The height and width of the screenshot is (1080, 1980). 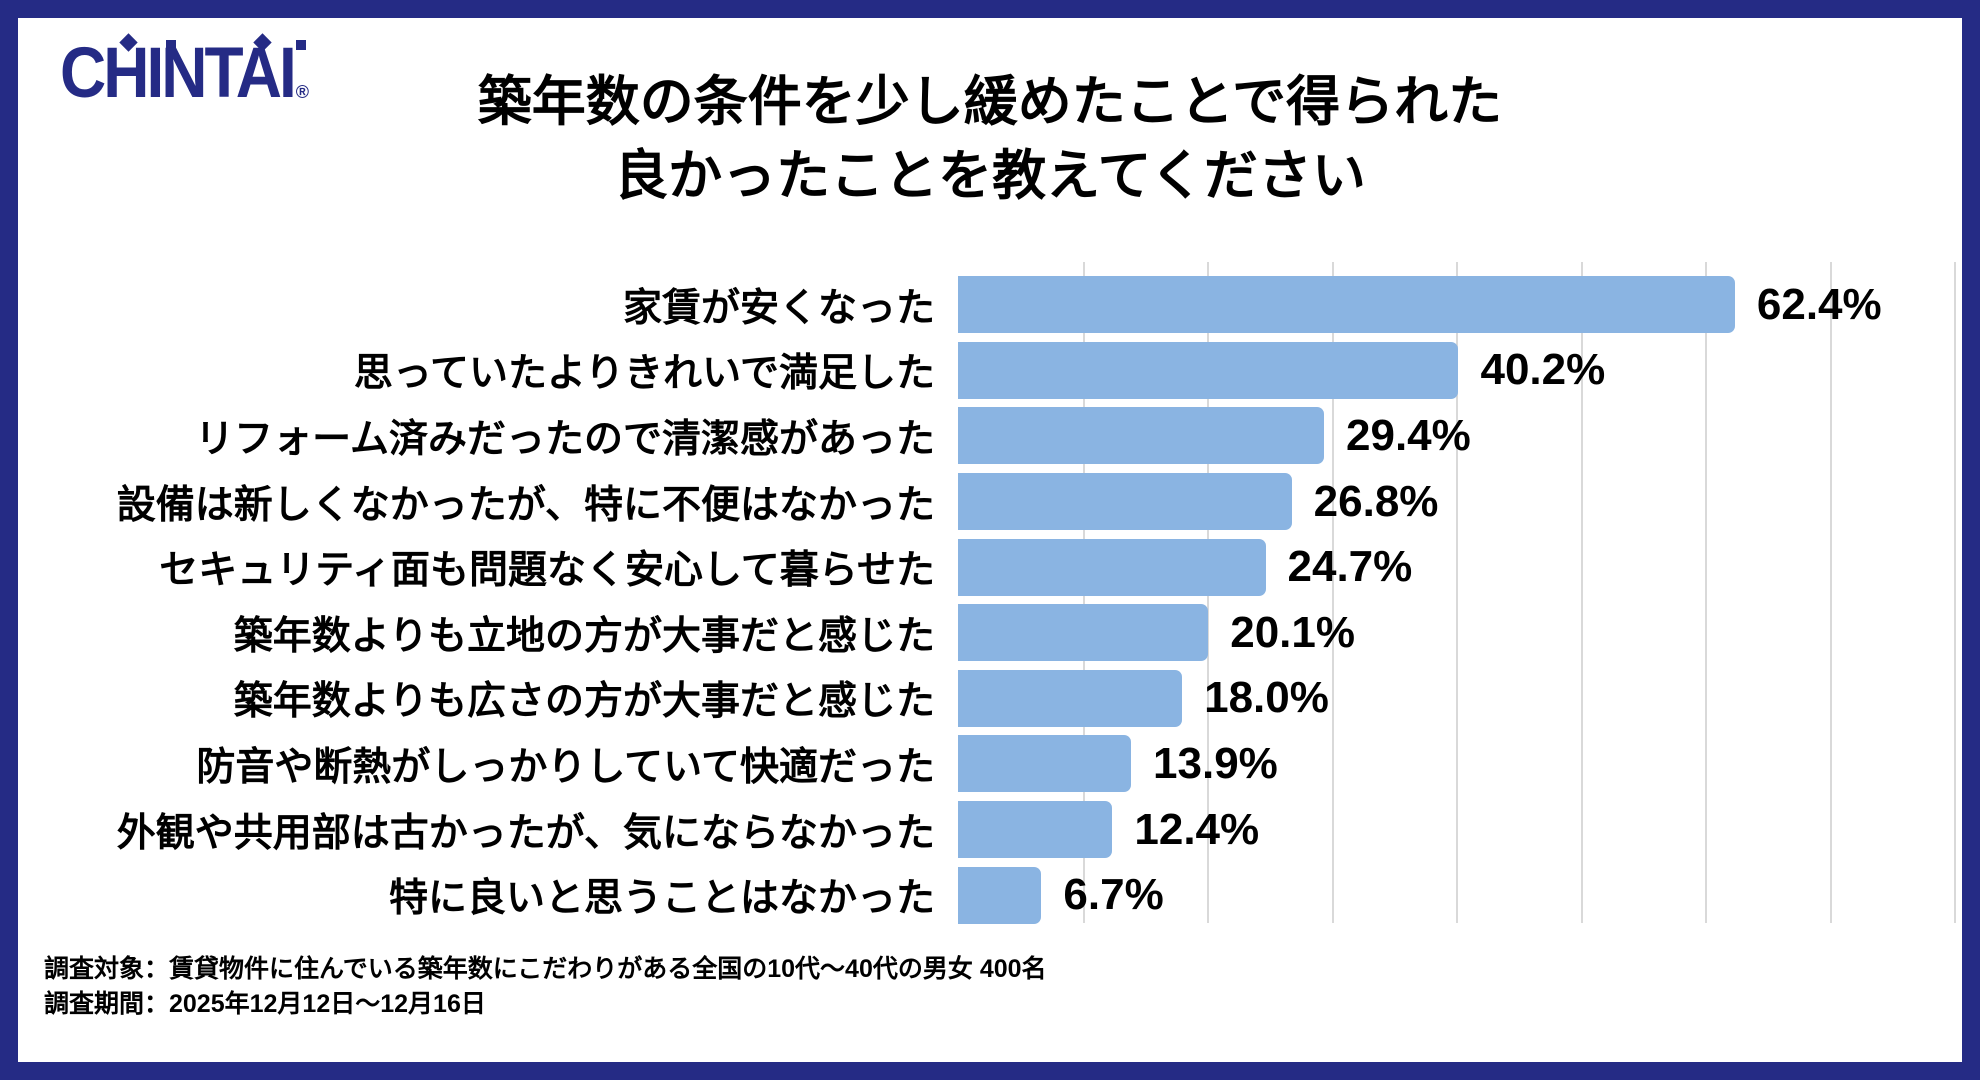 What do you see at coordinates (584, 702) in the screenshot?
I see `category-label: 築年数よりも広さの方が大事だと感じた` at bounding box center [584, 702].